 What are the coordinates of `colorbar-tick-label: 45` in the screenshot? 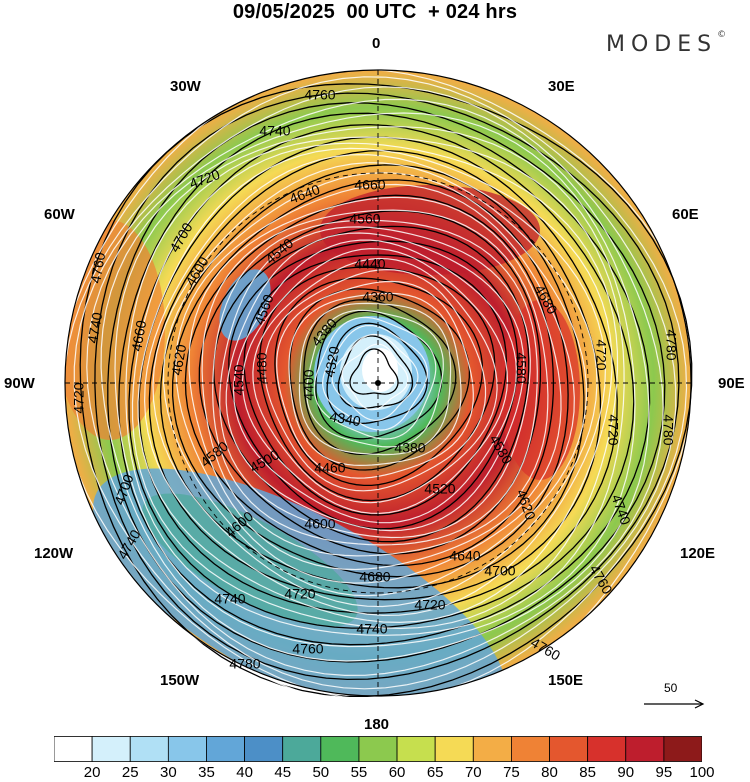 It's located at (283, 772).